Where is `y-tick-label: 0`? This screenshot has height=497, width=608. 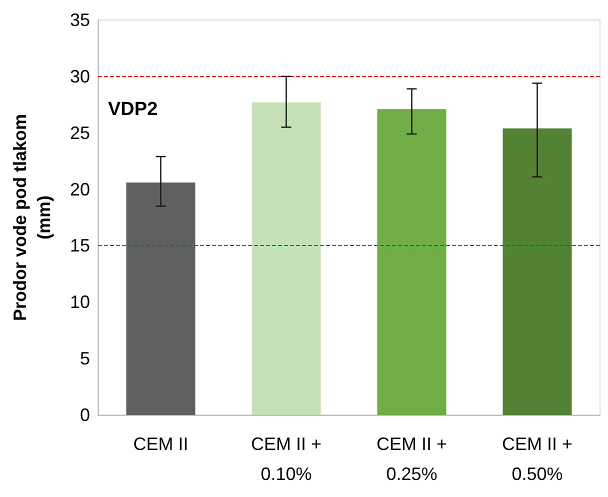 y-tick-label: 0 is located at coordinates (85, 415).